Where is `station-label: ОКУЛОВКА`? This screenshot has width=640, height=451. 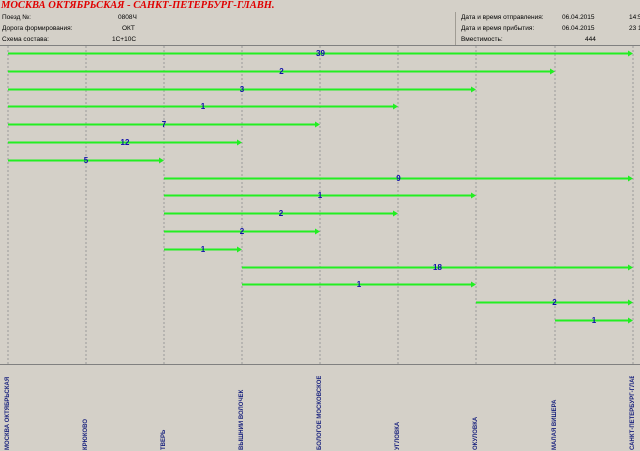 station-label: ОКУЛОВКА is located at coordinates (476, 433).